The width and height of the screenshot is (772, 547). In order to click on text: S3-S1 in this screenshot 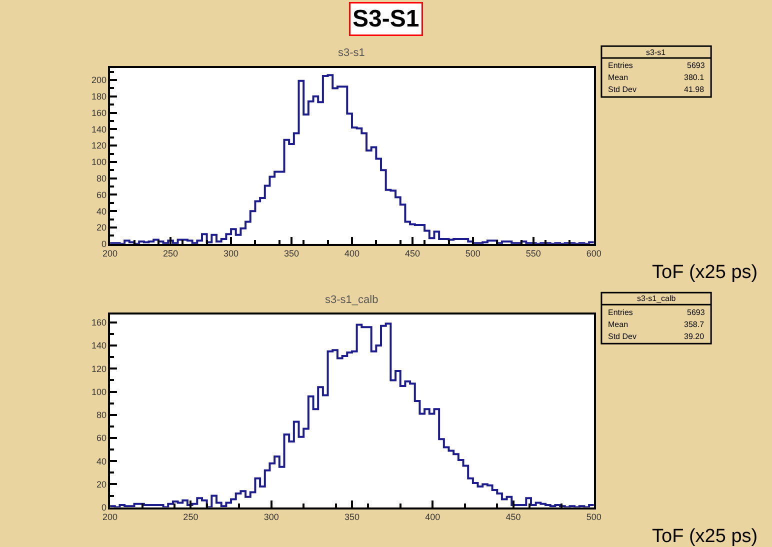, I will do `click(386, 19)`.